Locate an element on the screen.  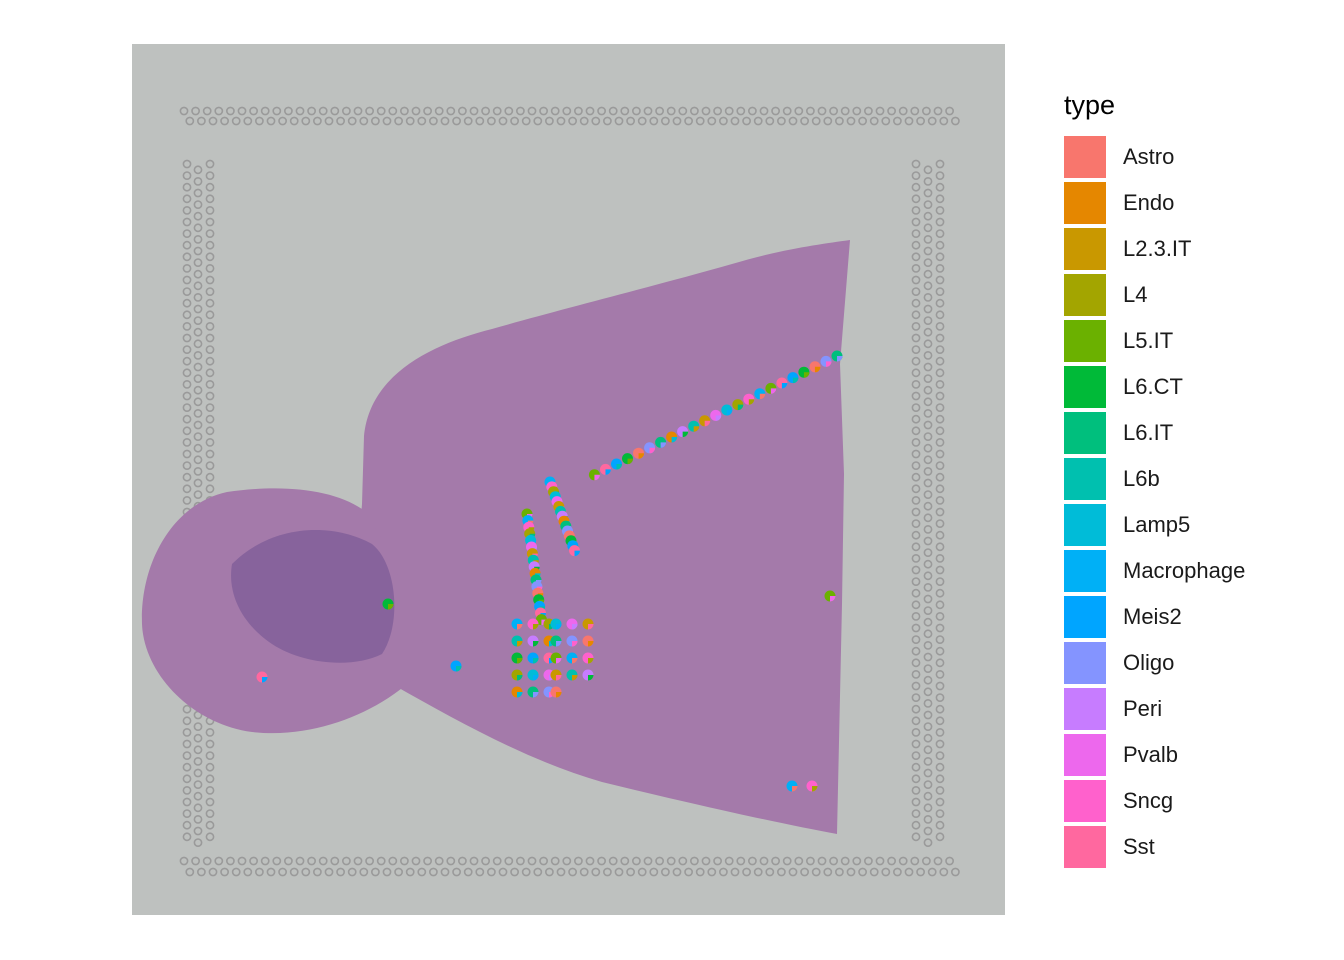
legend-item: L6.IT is located at coordinates (1199, 433).